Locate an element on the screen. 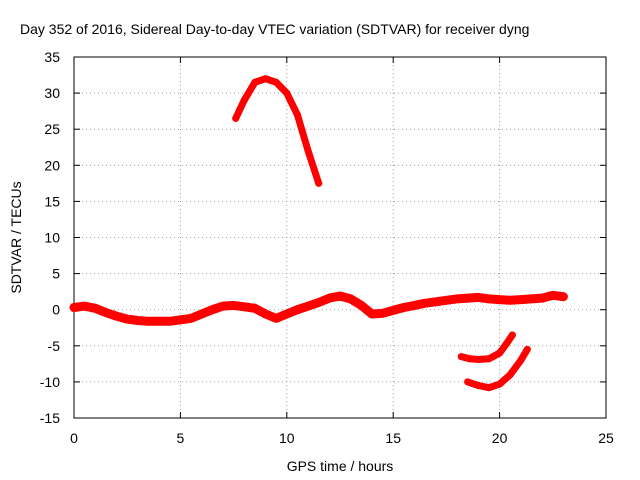 The height and width of the screenshot is (480, 640). y-tick-label: -10 is located at coordinates (50, 382).